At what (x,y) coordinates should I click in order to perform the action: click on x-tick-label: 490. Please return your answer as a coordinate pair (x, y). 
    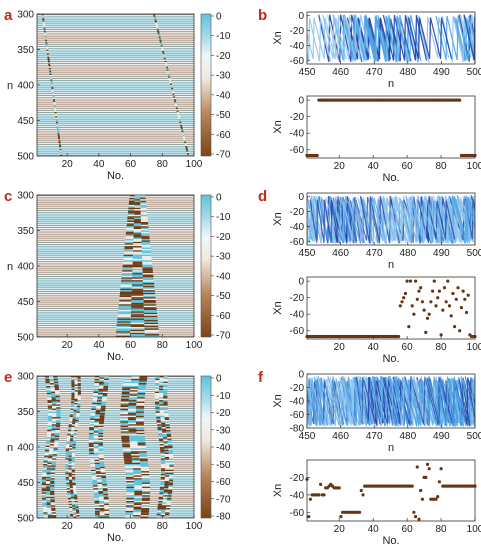
    Looking at the image, I should click on (441, 72).